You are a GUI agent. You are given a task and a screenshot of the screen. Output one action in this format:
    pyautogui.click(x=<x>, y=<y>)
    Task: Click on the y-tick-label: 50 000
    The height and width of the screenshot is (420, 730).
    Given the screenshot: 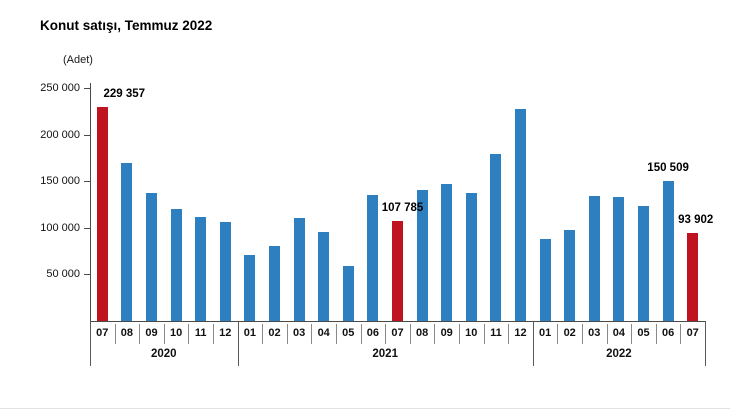 What is the action you would take?
    pyautogui.click(x=63, y=274)
    